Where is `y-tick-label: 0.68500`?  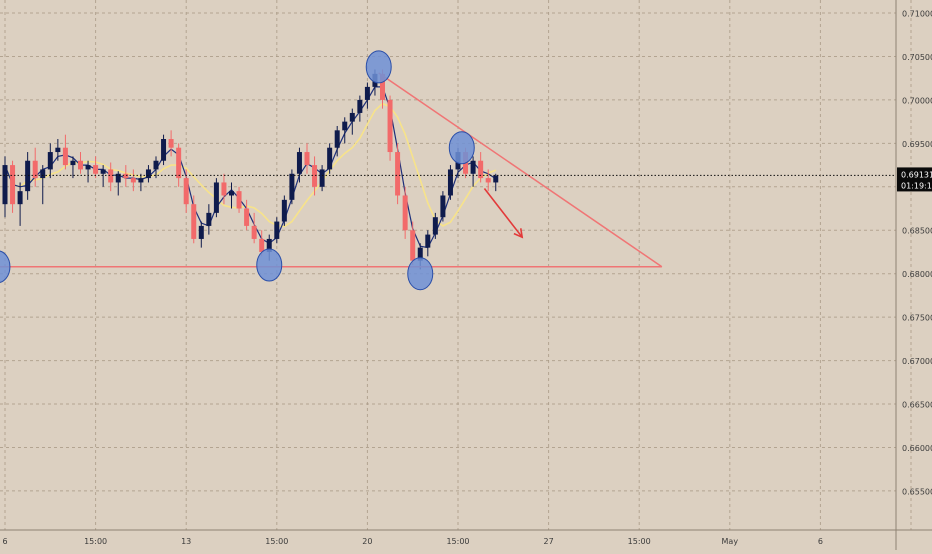 y-tick-label: 0.68500 is located at coordinates (917, 231).